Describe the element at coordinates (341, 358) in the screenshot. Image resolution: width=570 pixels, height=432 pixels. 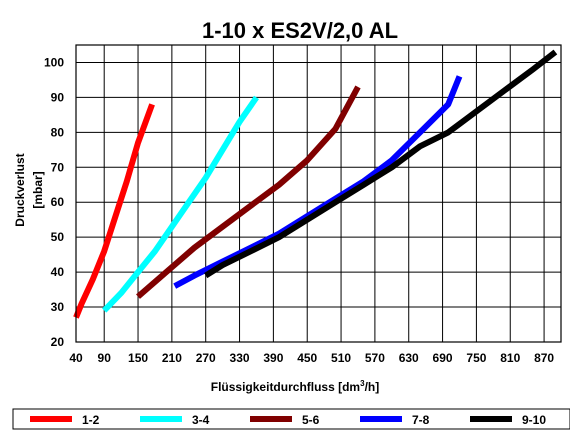
I see `x-tick-label-8: 510` at that location.